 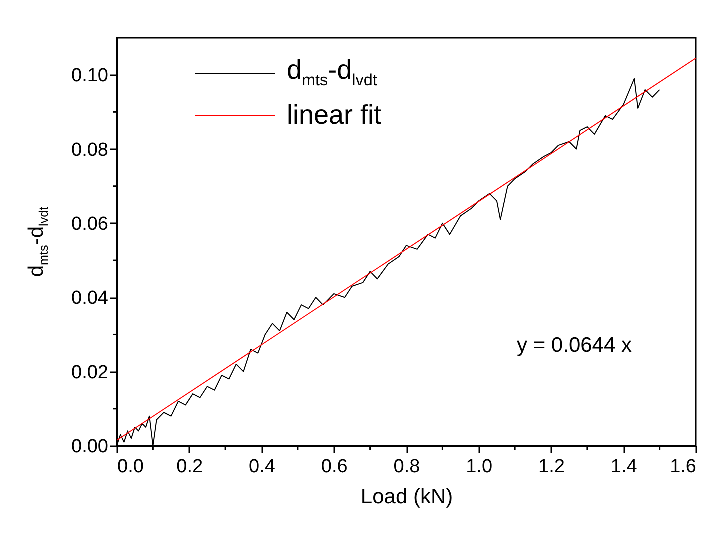 I want to click on legend-label: linear fit, so click(x=334, y=115).